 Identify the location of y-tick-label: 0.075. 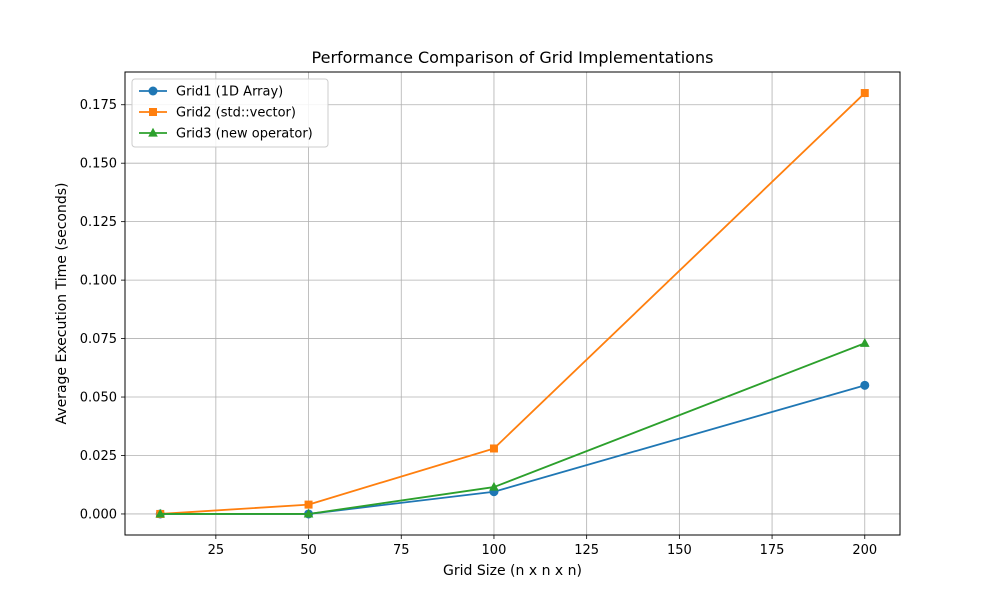
(98, 339).